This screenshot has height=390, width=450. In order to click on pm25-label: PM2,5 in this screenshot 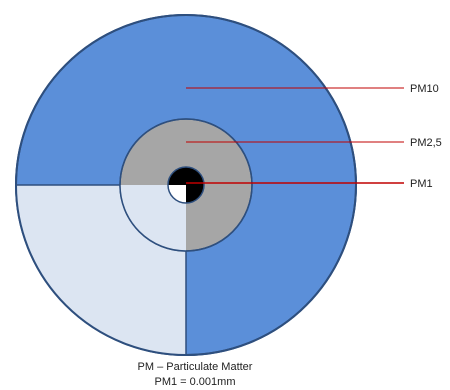, I will do `click(426, 143)`.